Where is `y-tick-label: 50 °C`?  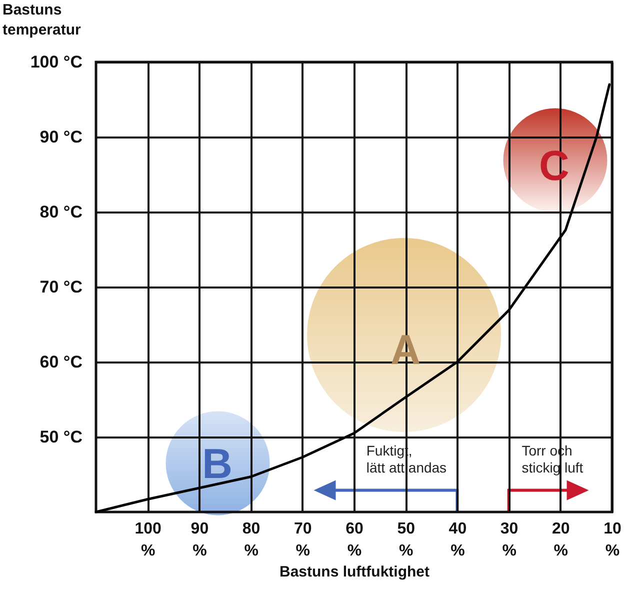
y-tick-label: 50 °C is located at coordinates (61, 437).